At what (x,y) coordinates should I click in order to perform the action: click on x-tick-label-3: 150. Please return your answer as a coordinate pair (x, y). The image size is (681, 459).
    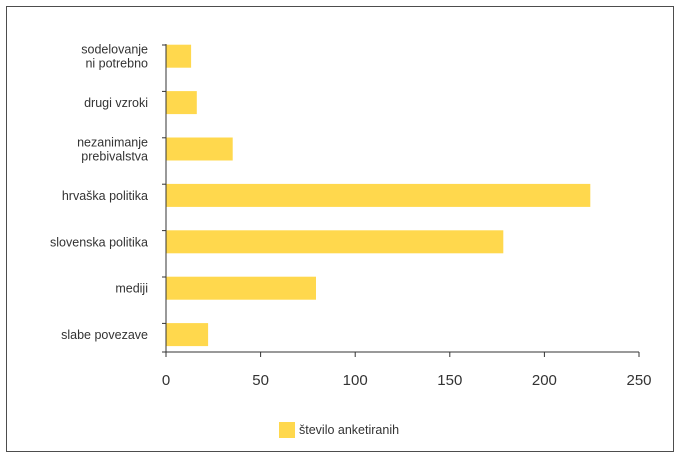
    Looking at the image, I should click on (449, 380).